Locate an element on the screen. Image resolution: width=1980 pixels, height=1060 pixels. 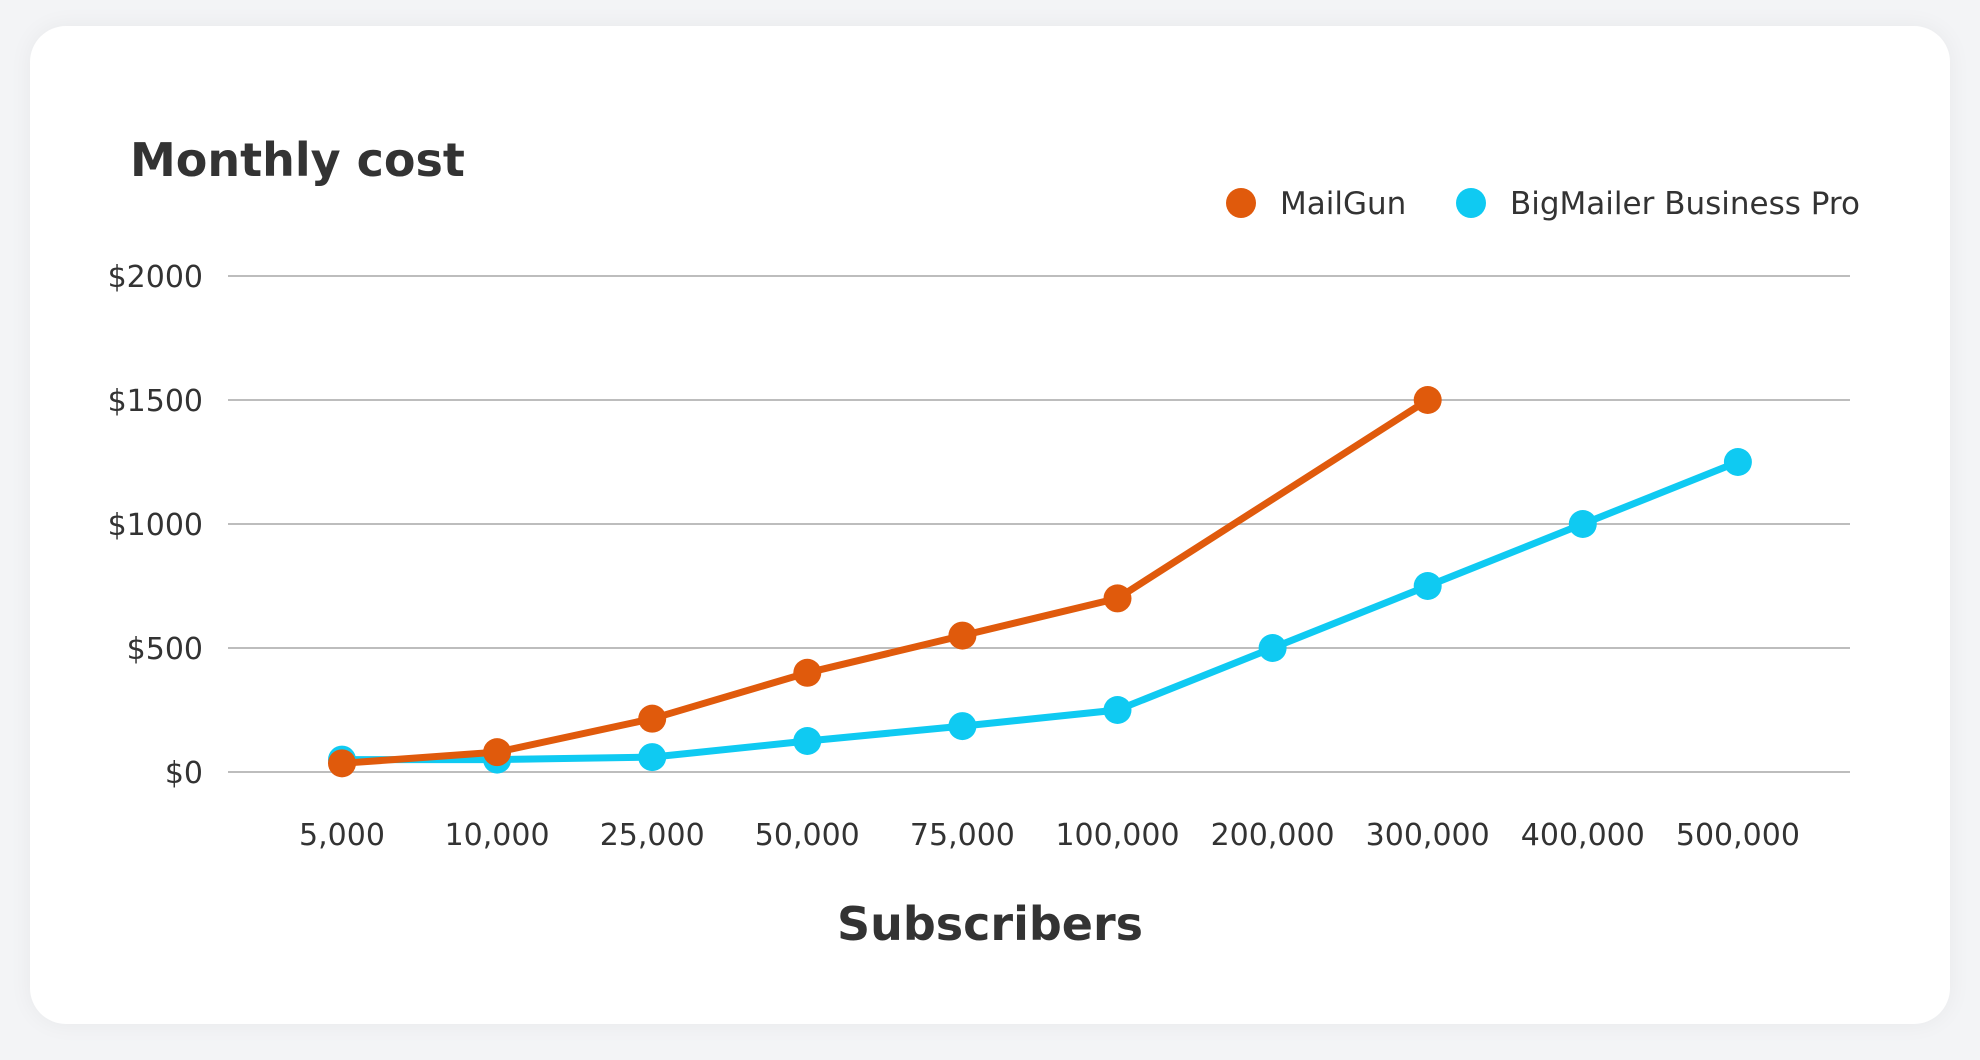
x-tick-label: 300,000 is located at coordinates (1428, 835).